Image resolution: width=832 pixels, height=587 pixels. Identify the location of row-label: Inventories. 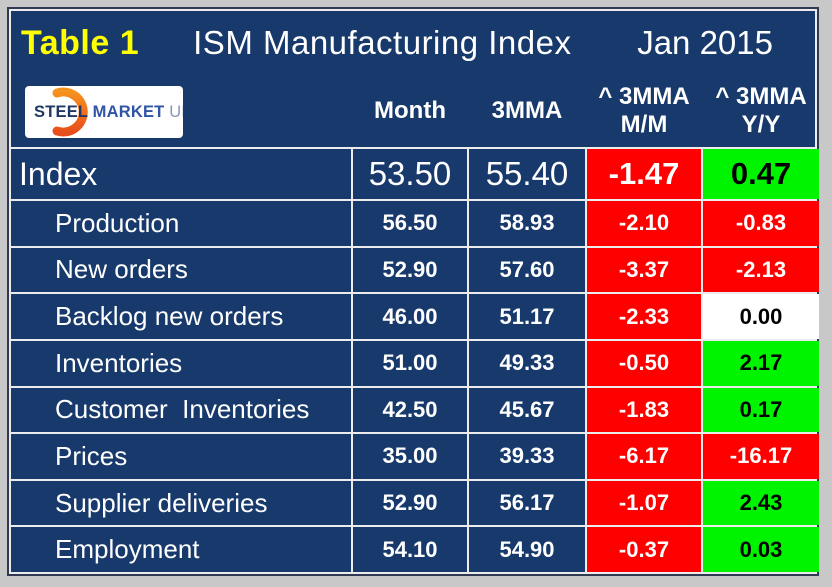
(181, 363).